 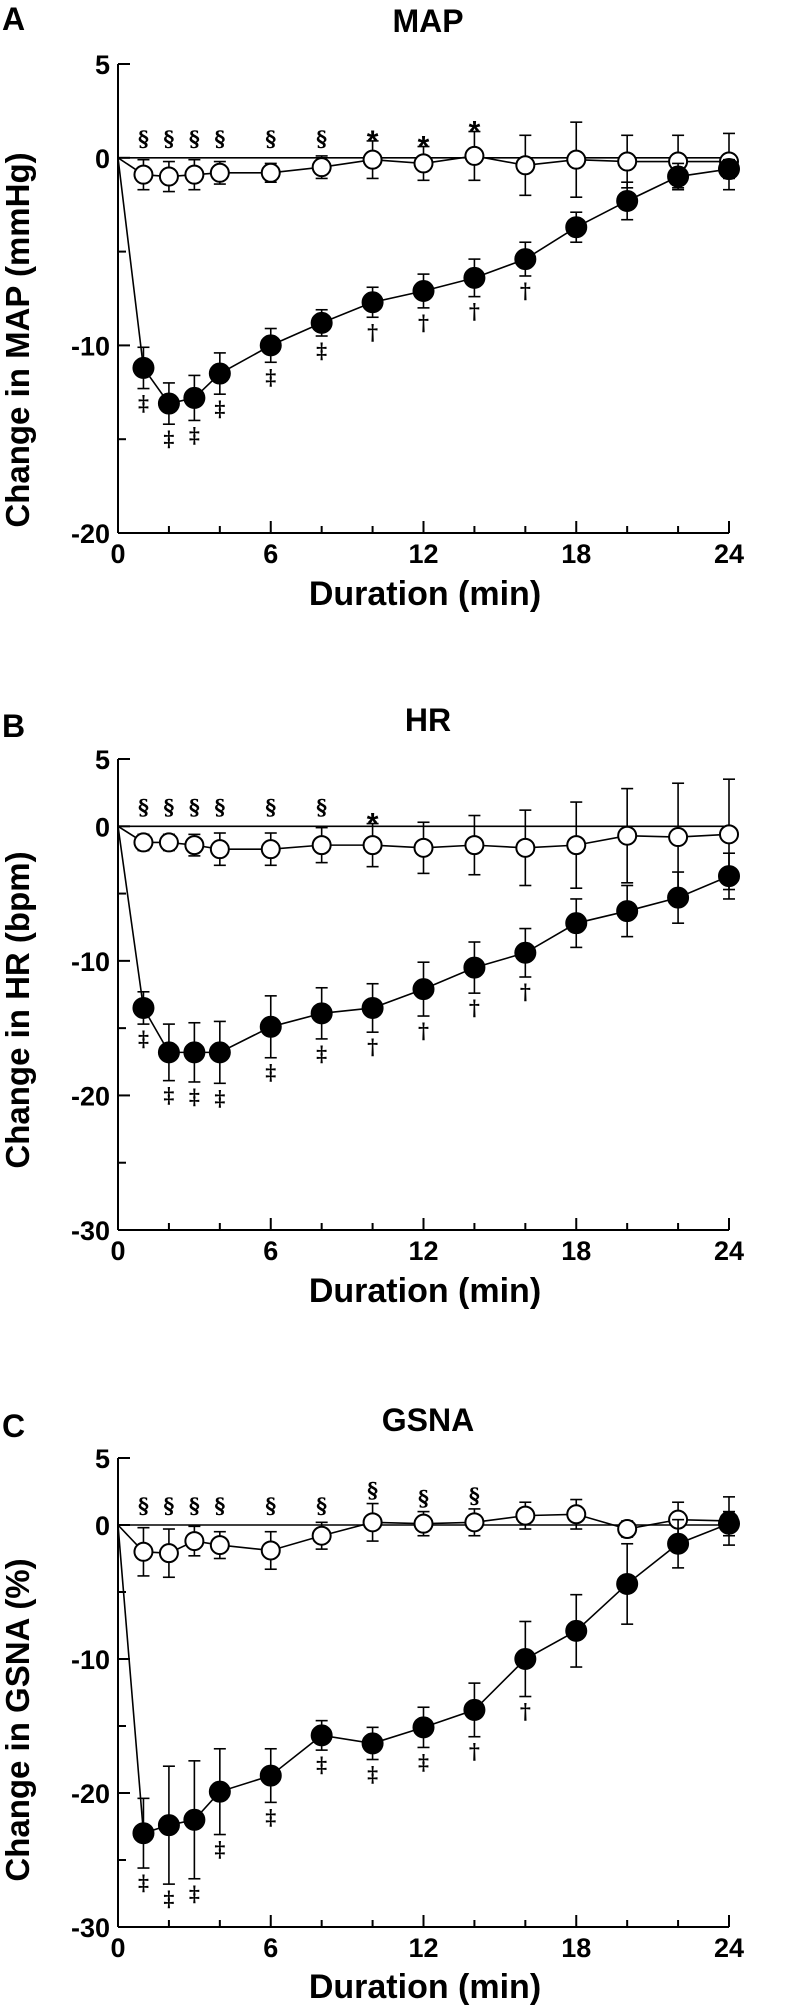 I want to click on panel-b-letter: B, so click(x=13, y=726).